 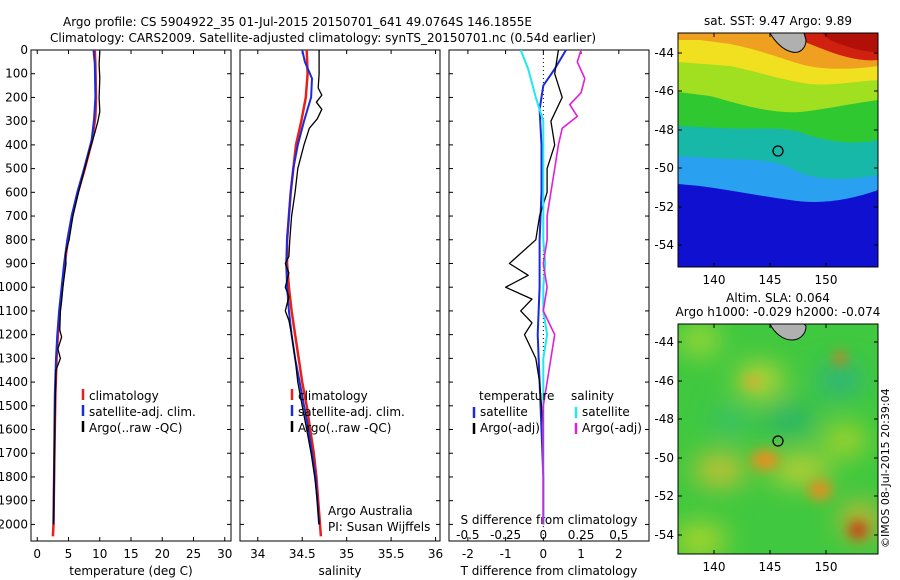 What do you see at coordinates (14, 358) in the screenshot?
I see `y-tick-label: 1300` at bounding box center [14, 358].